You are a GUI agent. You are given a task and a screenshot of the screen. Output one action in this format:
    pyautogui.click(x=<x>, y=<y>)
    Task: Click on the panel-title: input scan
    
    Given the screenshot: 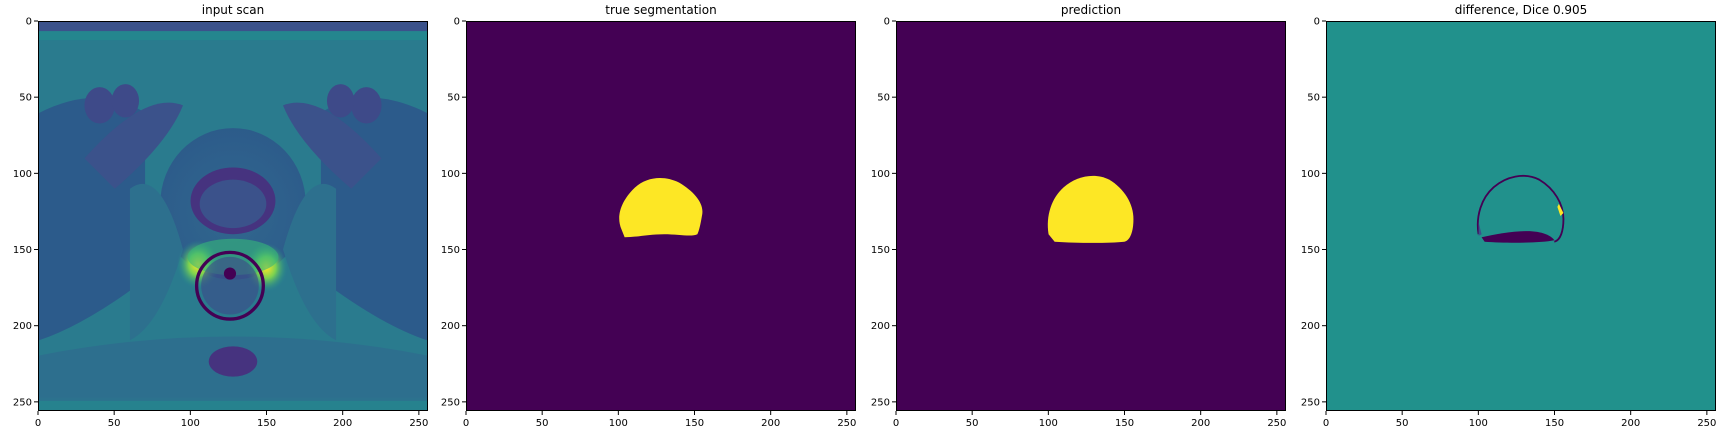 What is the action you would take?
    pyautogui.click(x=233, y=10)
    